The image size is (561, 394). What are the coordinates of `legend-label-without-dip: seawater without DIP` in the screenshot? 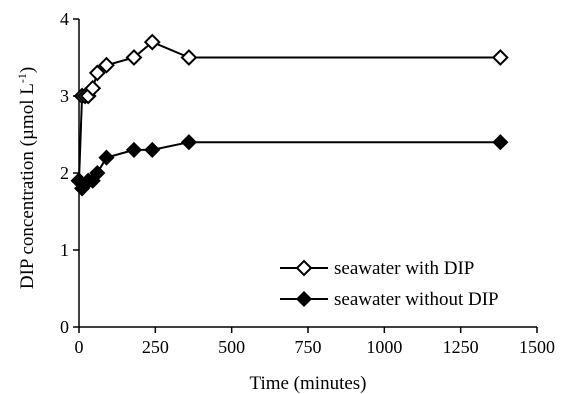 It's located at (416, 299).